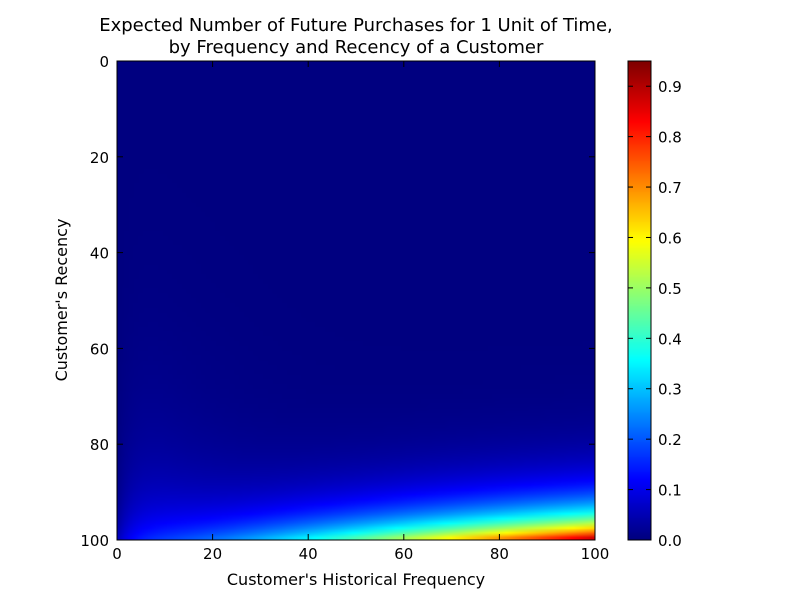 This screenshot has height=600, width=800. What do you see at coordinates (655, 314) in the screenshot?
I see `colorbar-axis: 0.0 0.1 0.2 0.3 0.4 0.5 0.6 0.7 0.8 0.9` at bounding box center [655, 314].